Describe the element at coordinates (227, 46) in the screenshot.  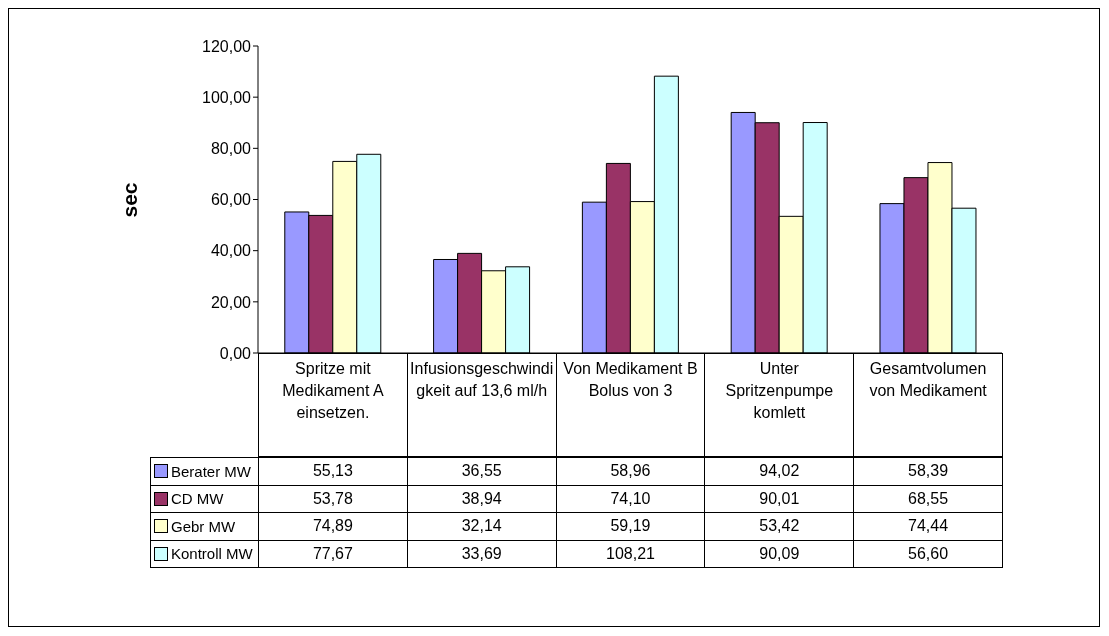
I see `y-tick-label: 120,00` at that location.